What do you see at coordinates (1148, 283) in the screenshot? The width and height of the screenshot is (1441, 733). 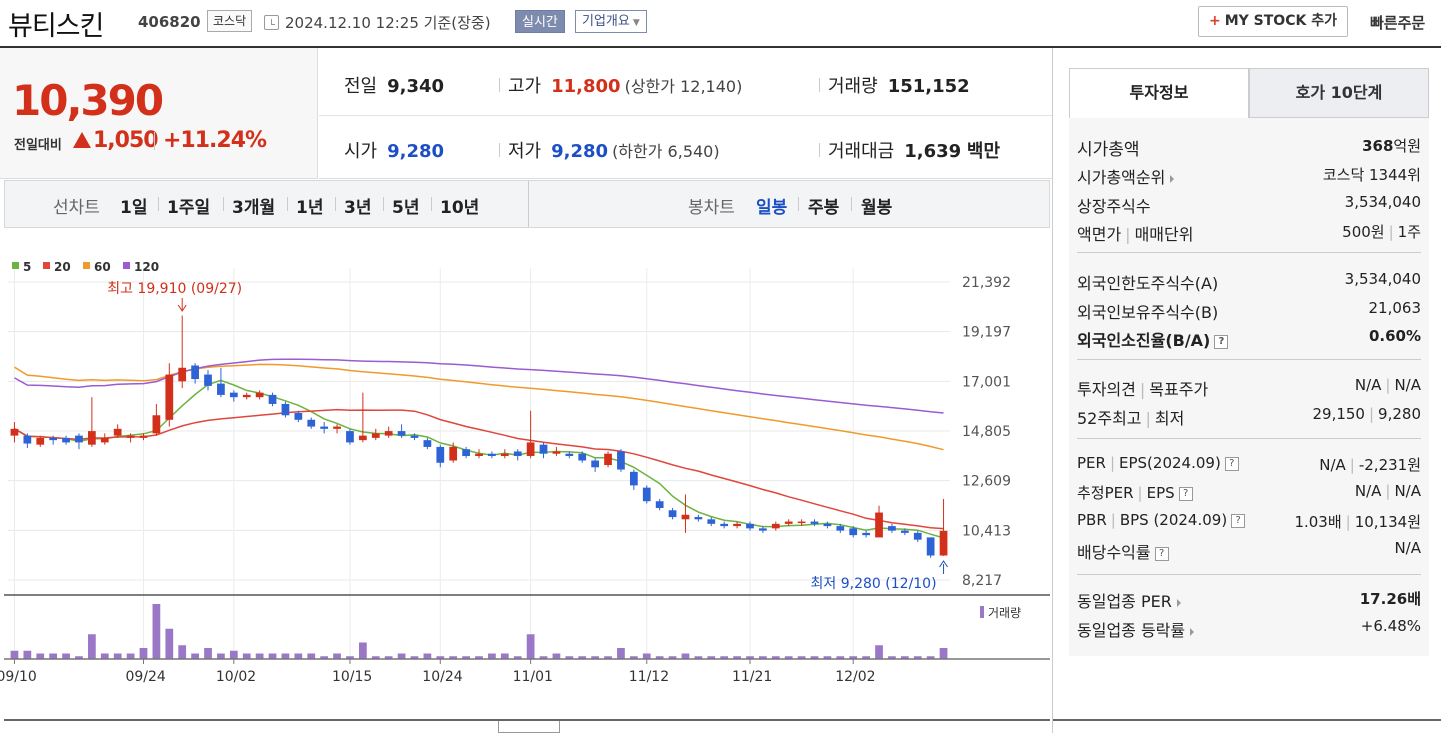 I see `foreign-limit-label: 외국인한도주식수(A)` at bounding box center [1148, 283].